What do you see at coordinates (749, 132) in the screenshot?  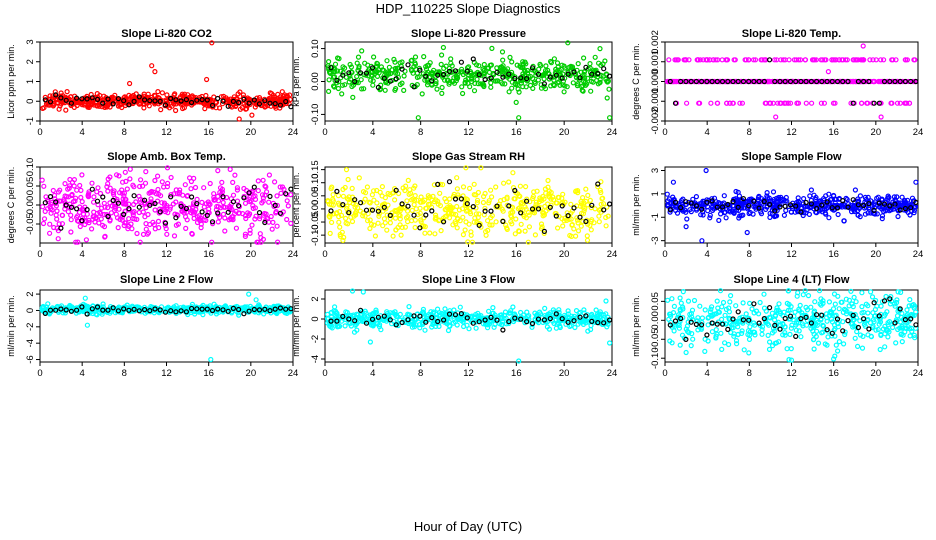 I see `x-tick-label: 8` at bounding box center [749, 132].